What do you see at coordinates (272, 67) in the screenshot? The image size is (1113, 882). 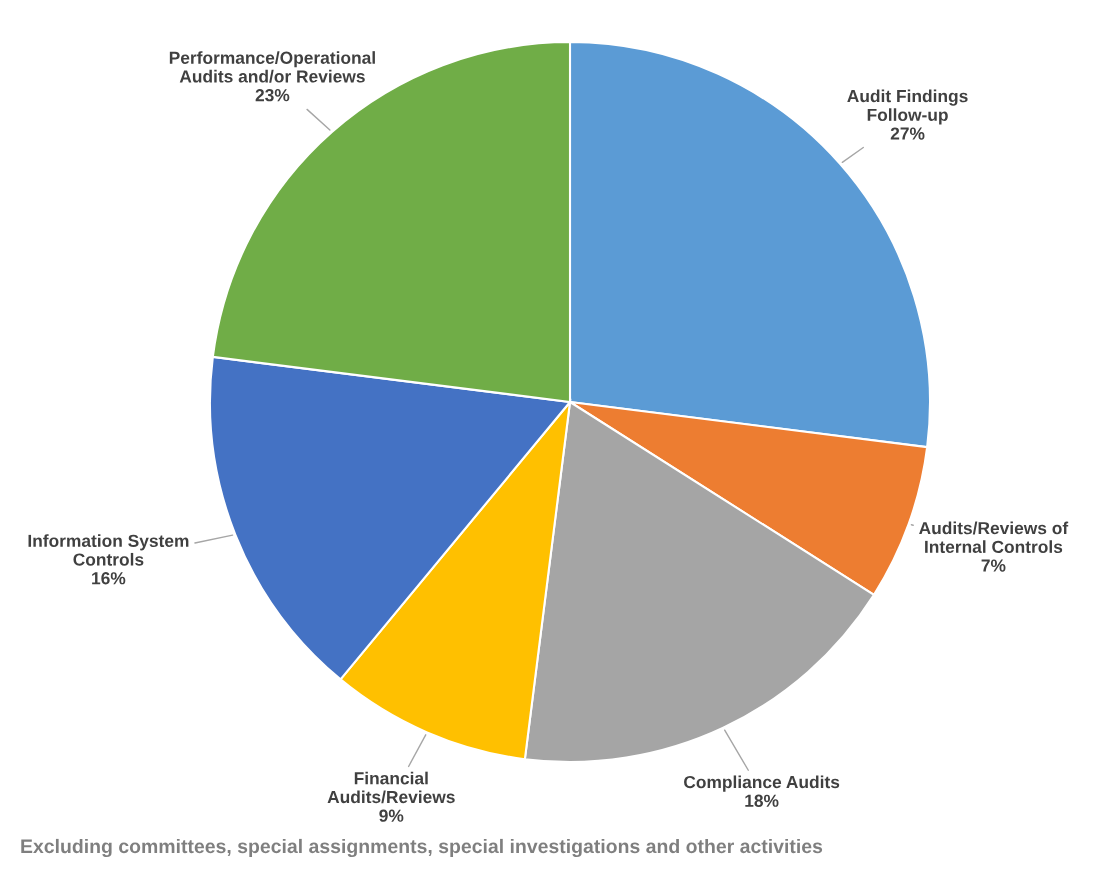 I see `slice-label: Performance/Operational Audits and/or Reviews` at bounding box center [272, 67].